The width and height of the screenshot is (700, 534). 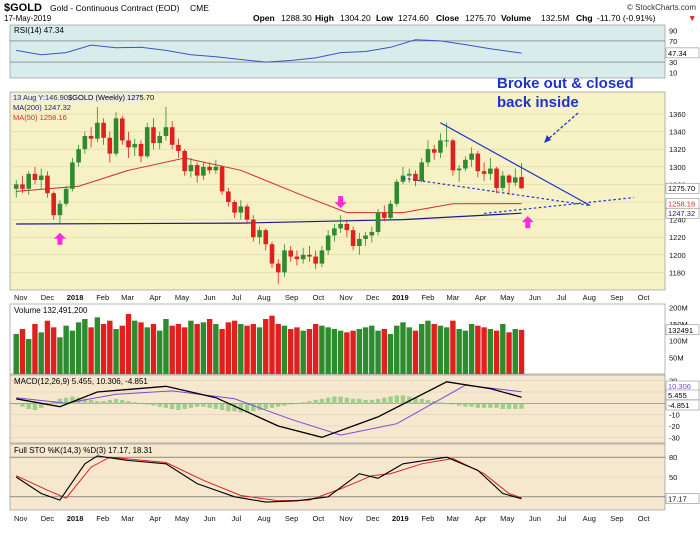 I want to click on rsi-tick-label: 30, so click(x=673, y=62).